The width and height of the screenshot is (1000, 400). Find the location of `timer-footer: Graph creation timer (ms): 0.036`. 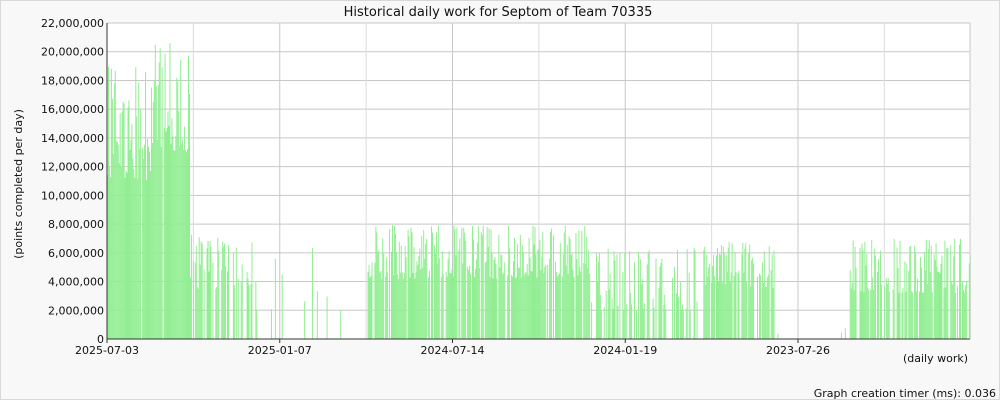

timer-footer: Graph creation timer (ms): 0.036 is located at coordinates (905, 393).